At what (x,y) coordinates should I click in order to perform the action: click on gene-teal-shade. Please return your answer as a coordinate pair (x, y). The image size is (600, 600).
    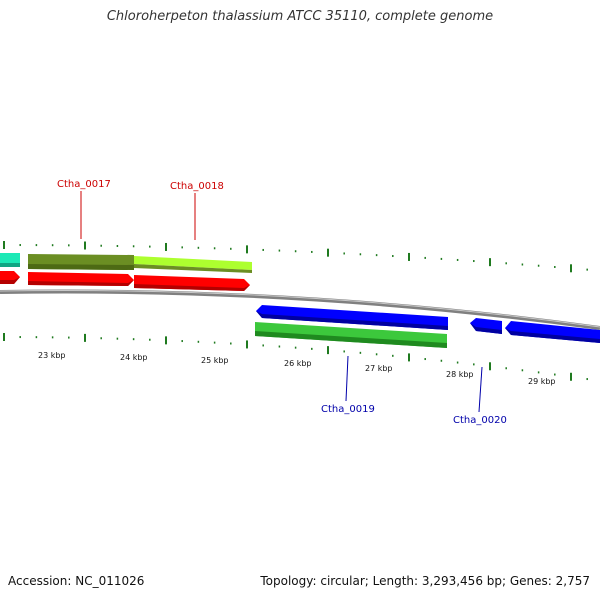
    Looking at the image, I should click on (10, 265).